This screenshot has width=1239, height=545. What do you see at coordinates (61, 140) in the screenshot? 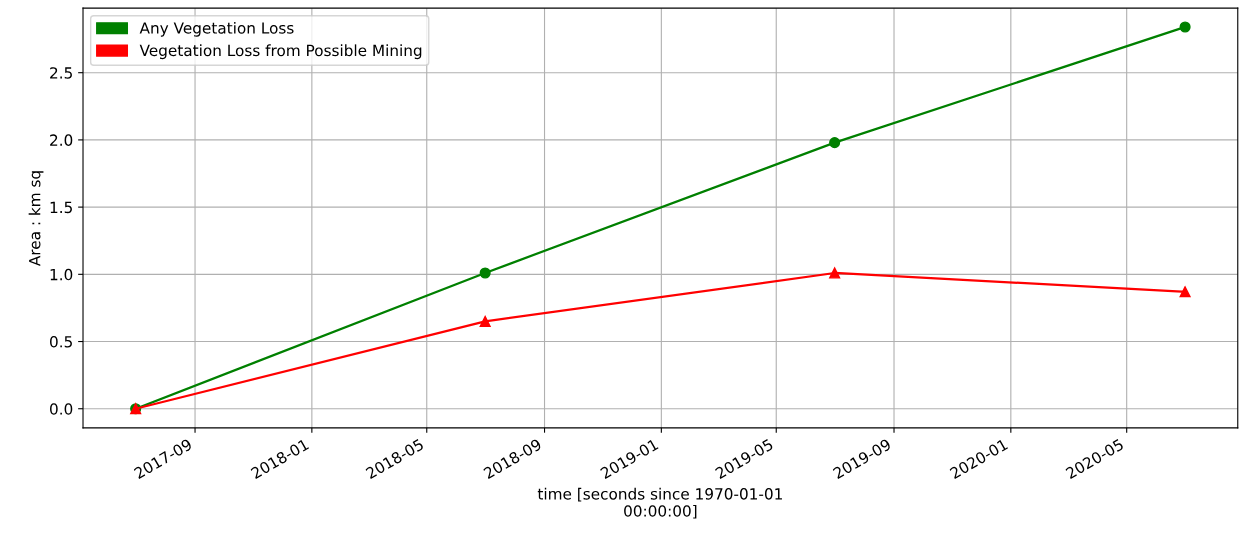
I see `y-tick-label: 2.0` at bounding box center [61, 140].